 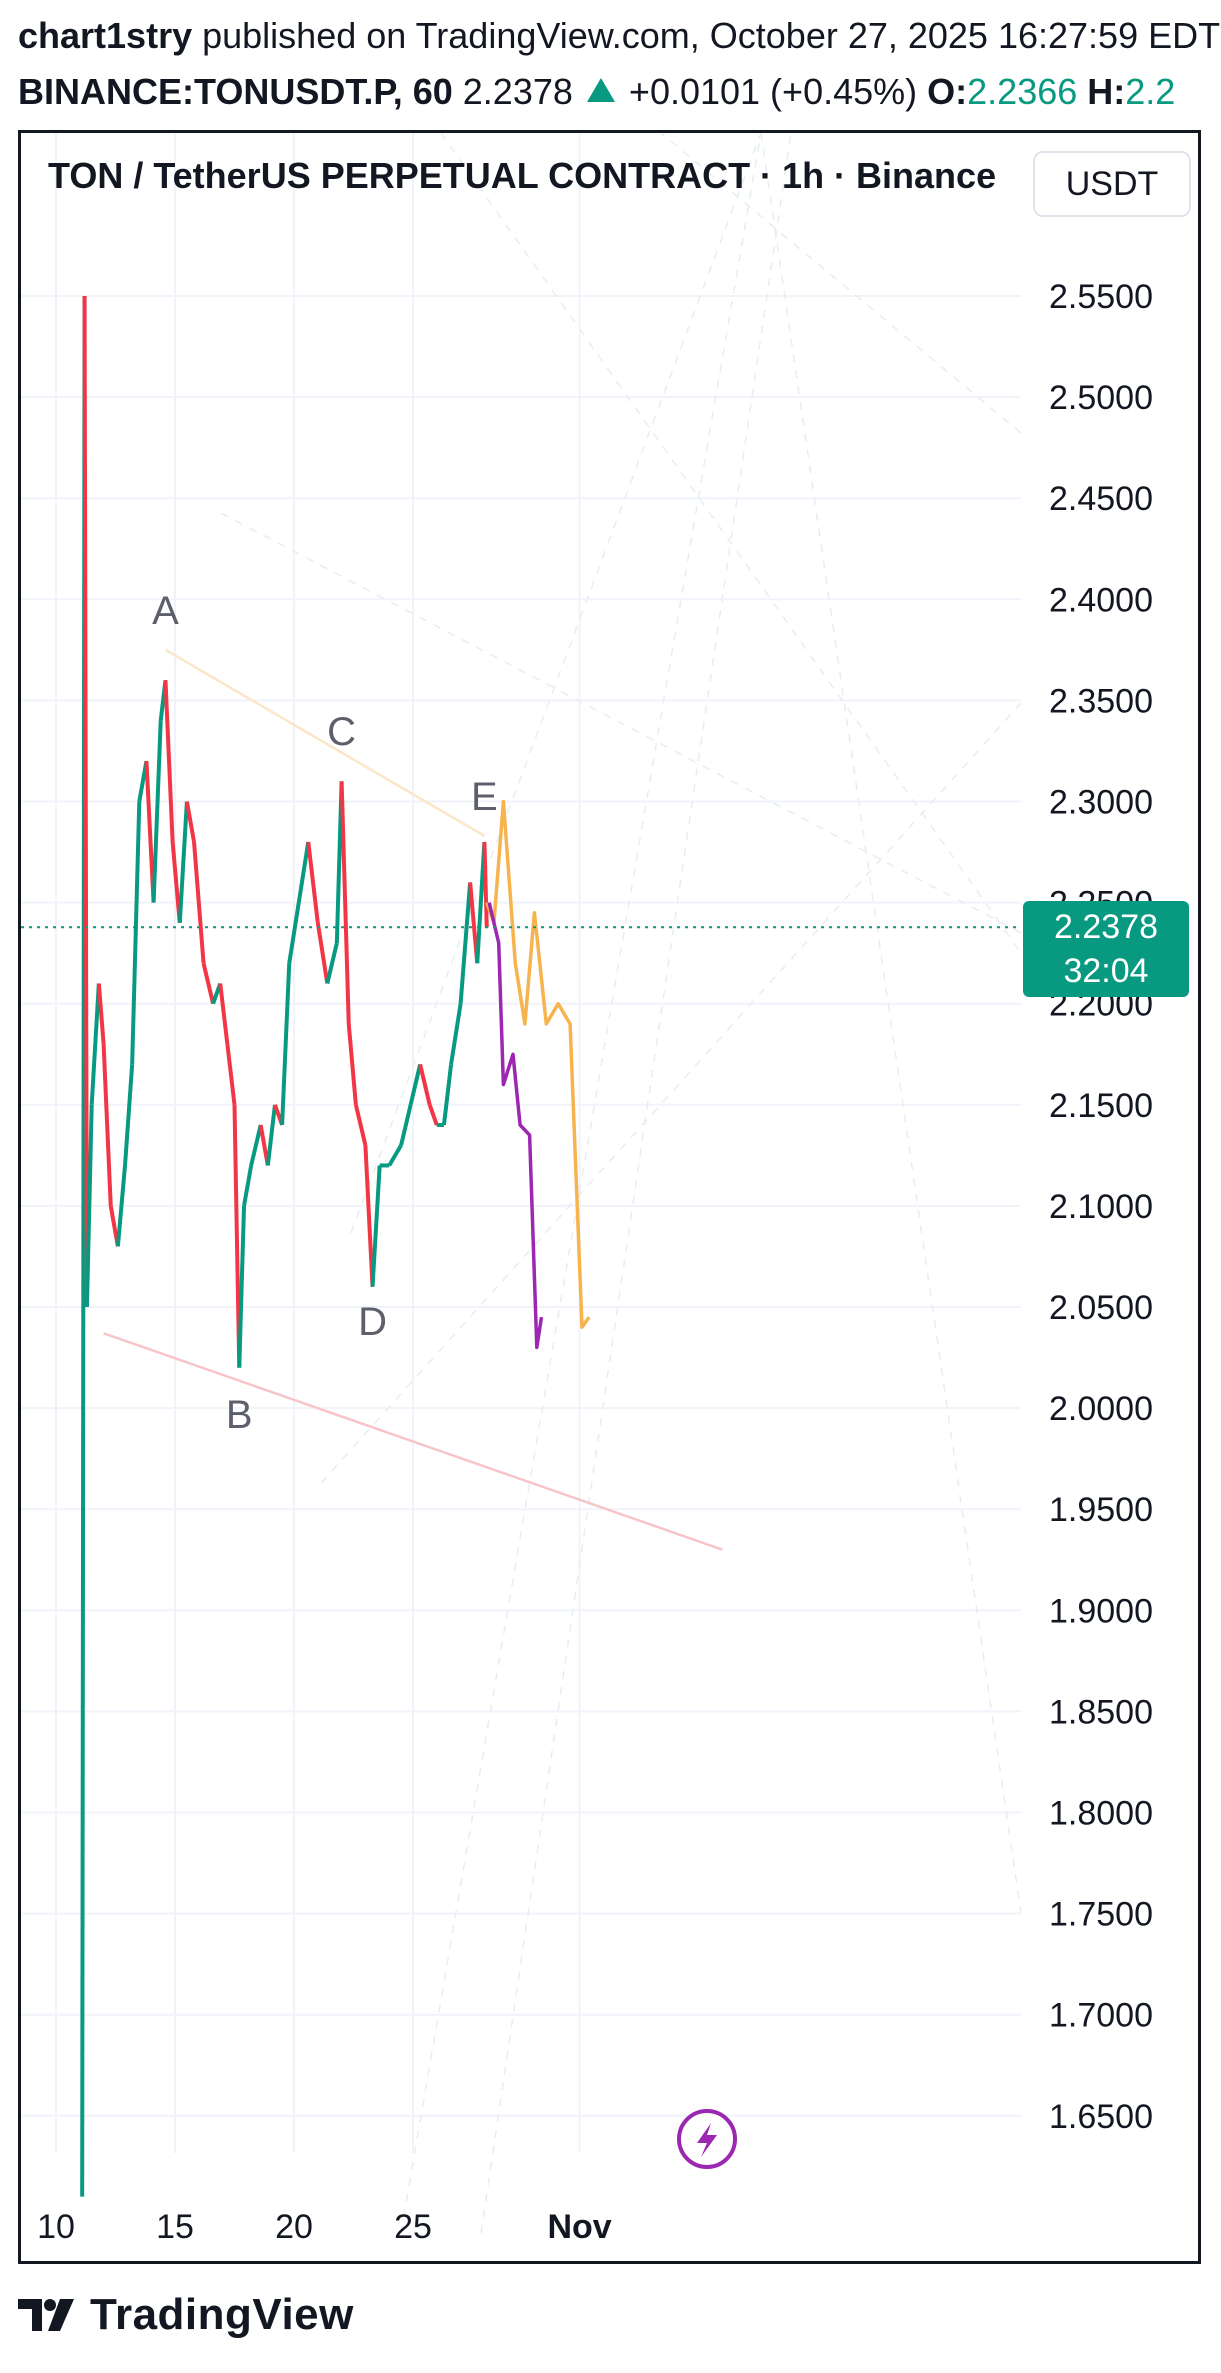 I want to click on y-tick-label: 1.9000, so click(x=1101, y=1611).